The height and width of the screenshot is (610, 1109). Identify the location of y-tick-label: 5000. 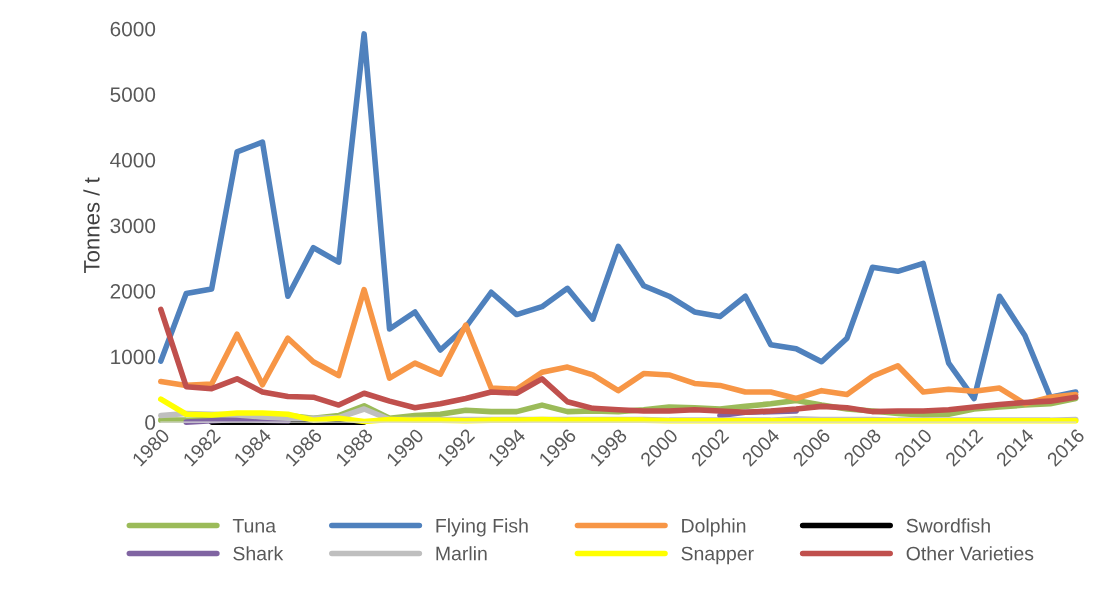
(133, 94).